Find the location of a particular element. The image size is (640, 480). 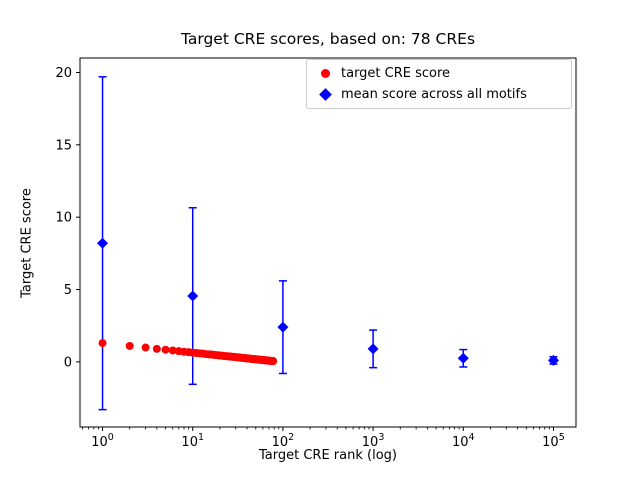

legend-entry-target-cre-score: target CRE score is located at coordinates (439, 73).